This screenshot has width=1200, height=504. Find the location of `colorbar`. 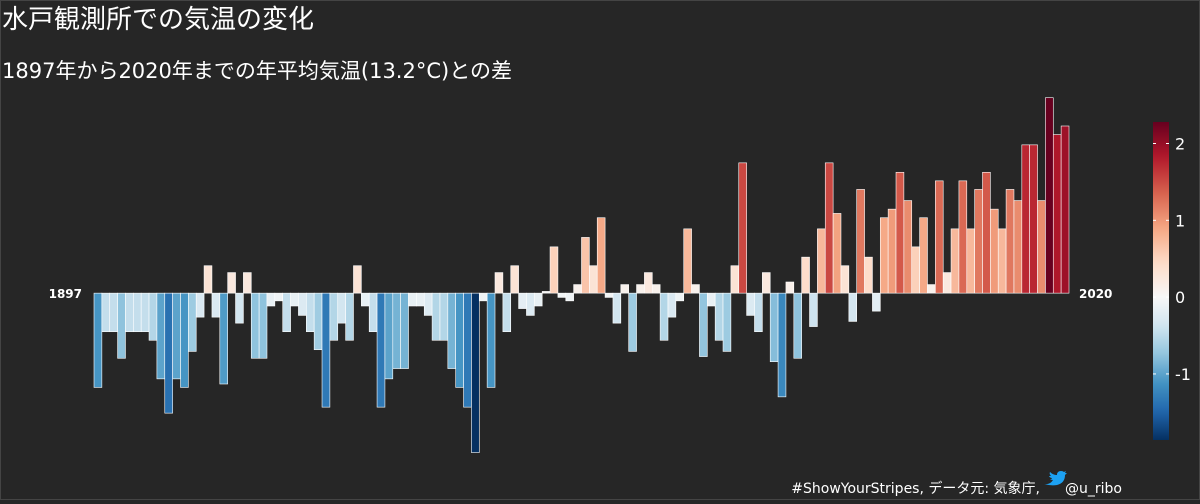

colorbar is located at coordinates (1161, 281).